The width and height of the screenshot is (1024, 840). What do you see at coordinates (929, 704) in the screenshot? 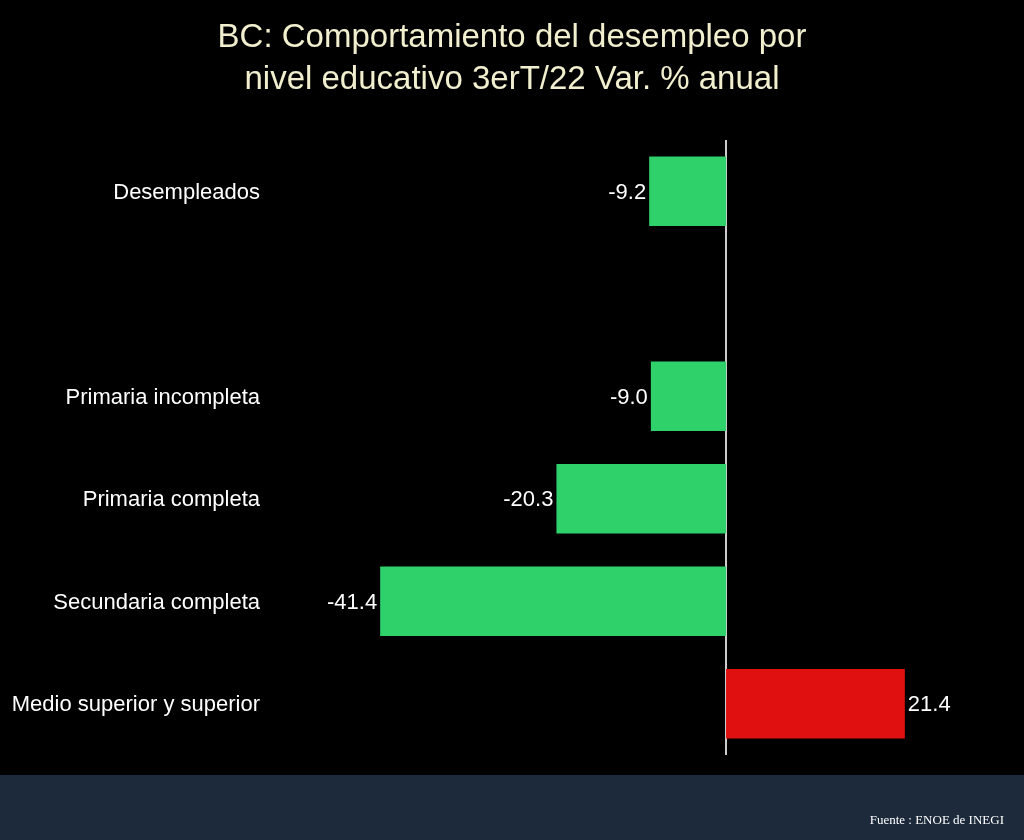
I see `data-label: 21.4` at bounding box center [929, 704].